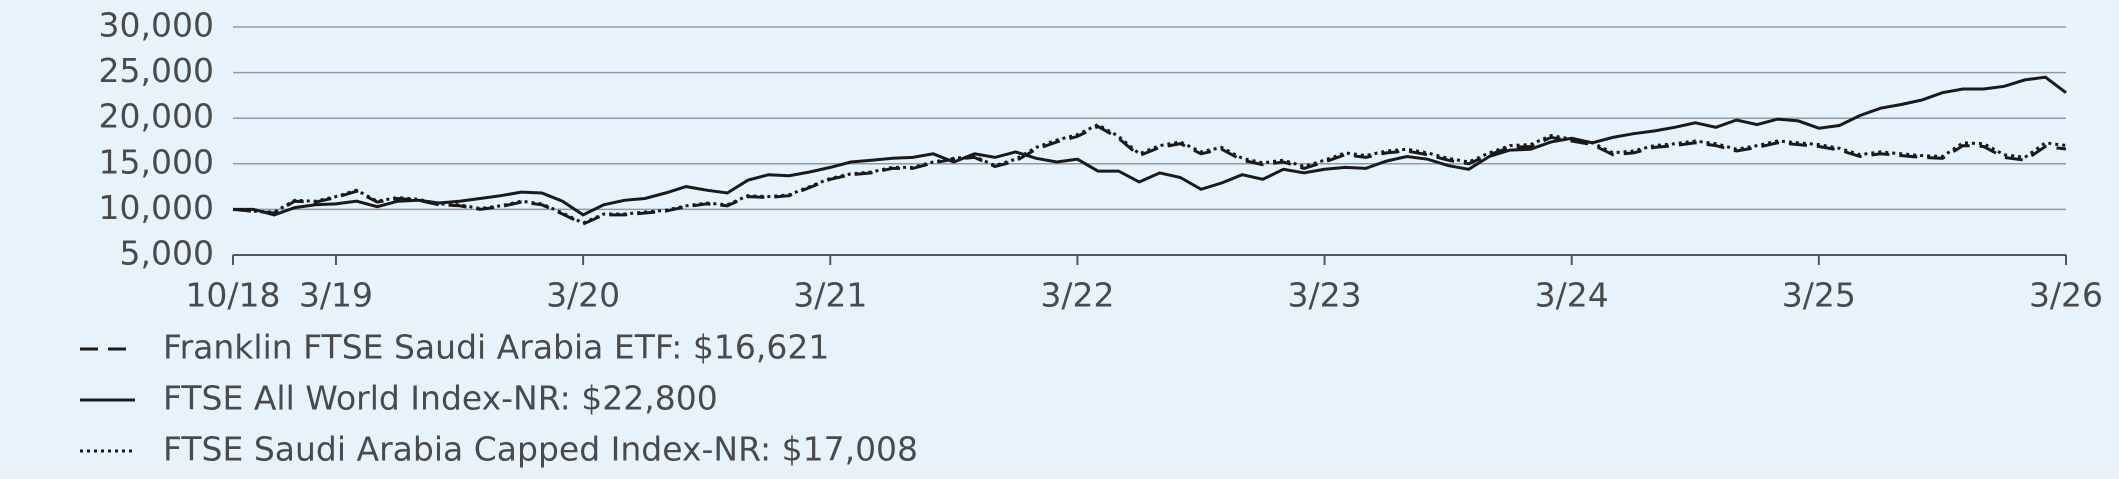 The image size is (2119, 479). What do you see at coordinates (156, 116) in the screenshot?
I see `y-tick-label: 20,000` at bounding box center [156, 116].